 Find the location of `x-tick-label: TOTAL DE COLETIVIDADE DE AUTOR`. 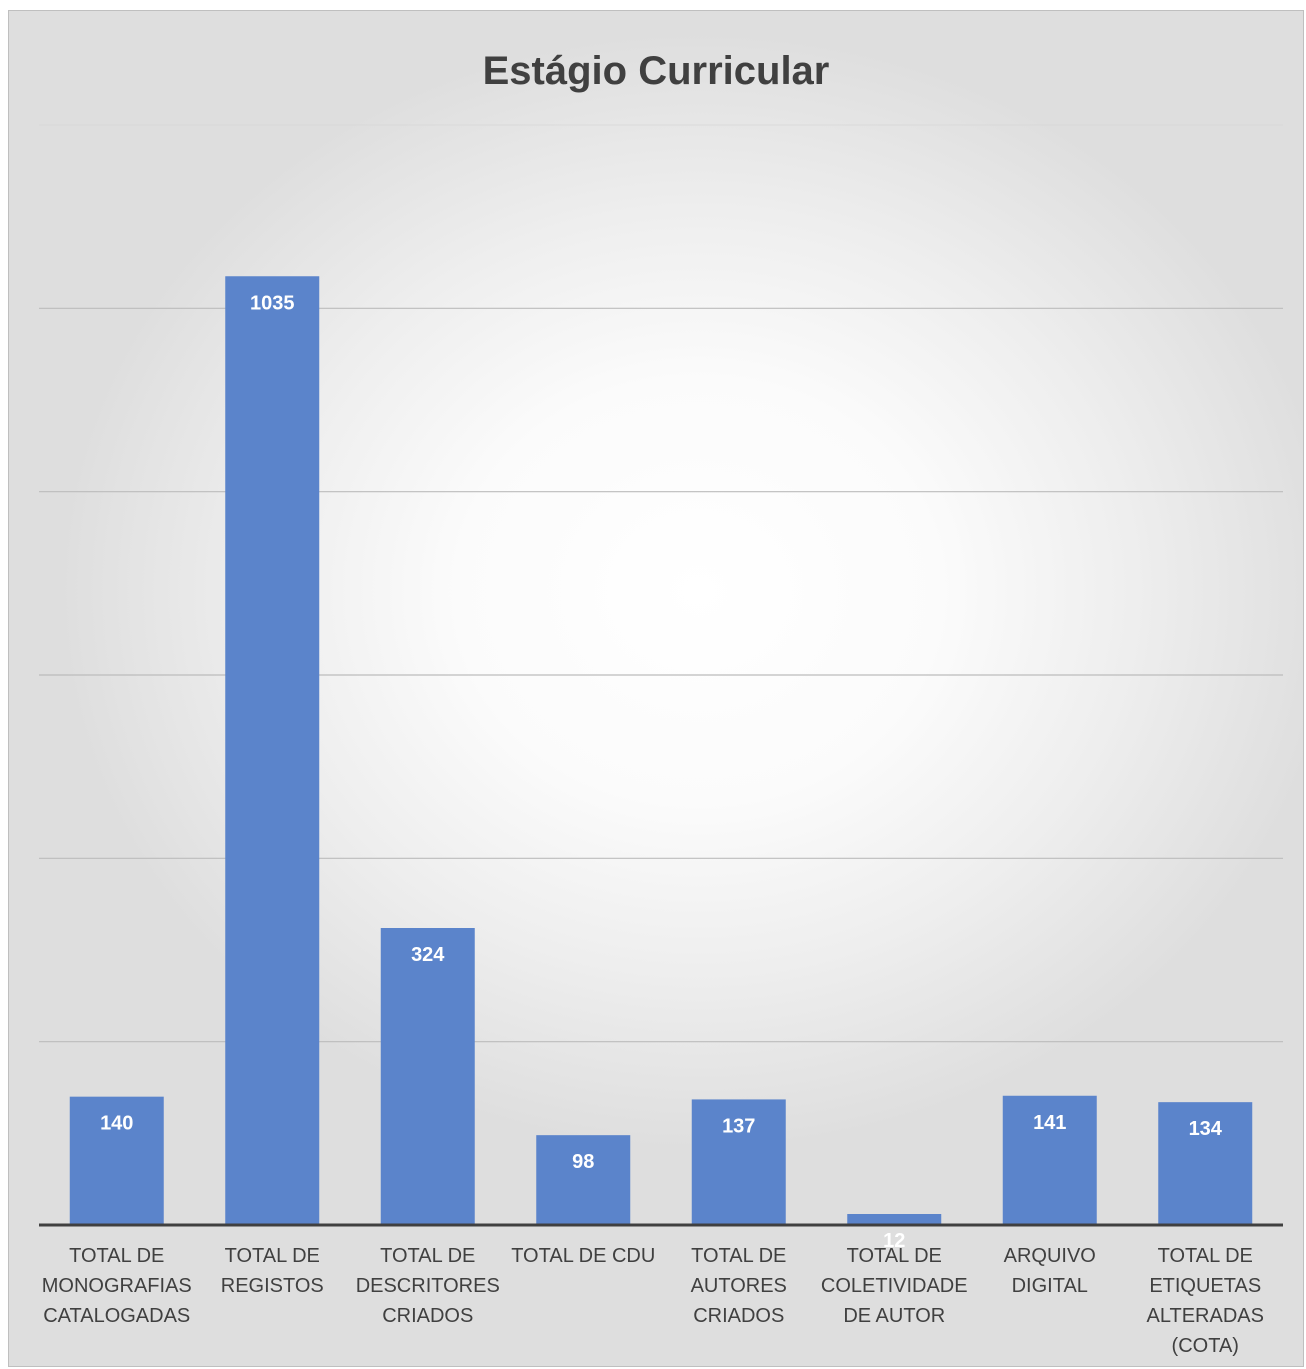

x-tick-label: TOTAL DE COLETIVIDADE DE AUTOR is located at coordinates (894, 1286).